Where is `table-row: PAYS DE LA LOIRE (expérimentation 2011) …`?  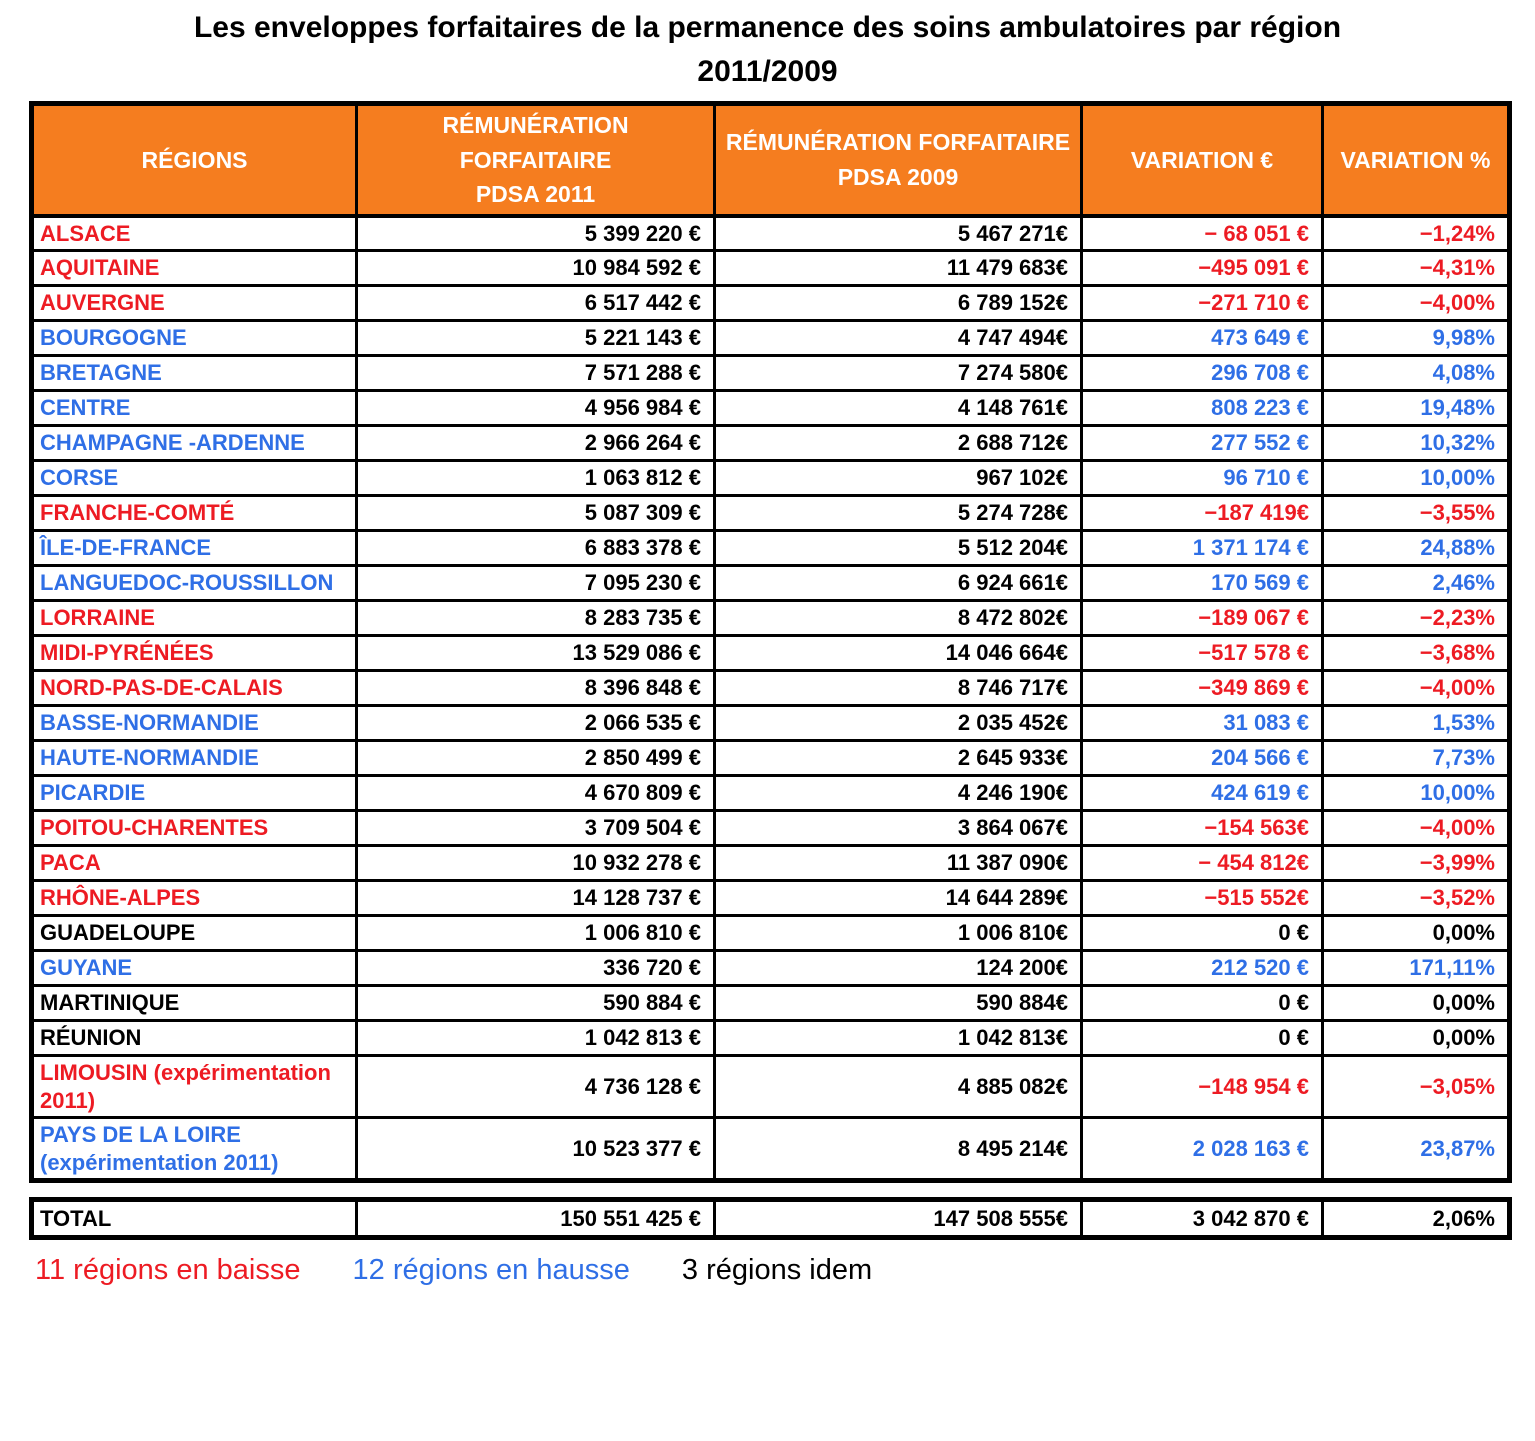
table-row: PAYS DE LA LOIRE (expérimentation 2011) … is located at coordinates (770, 1149).